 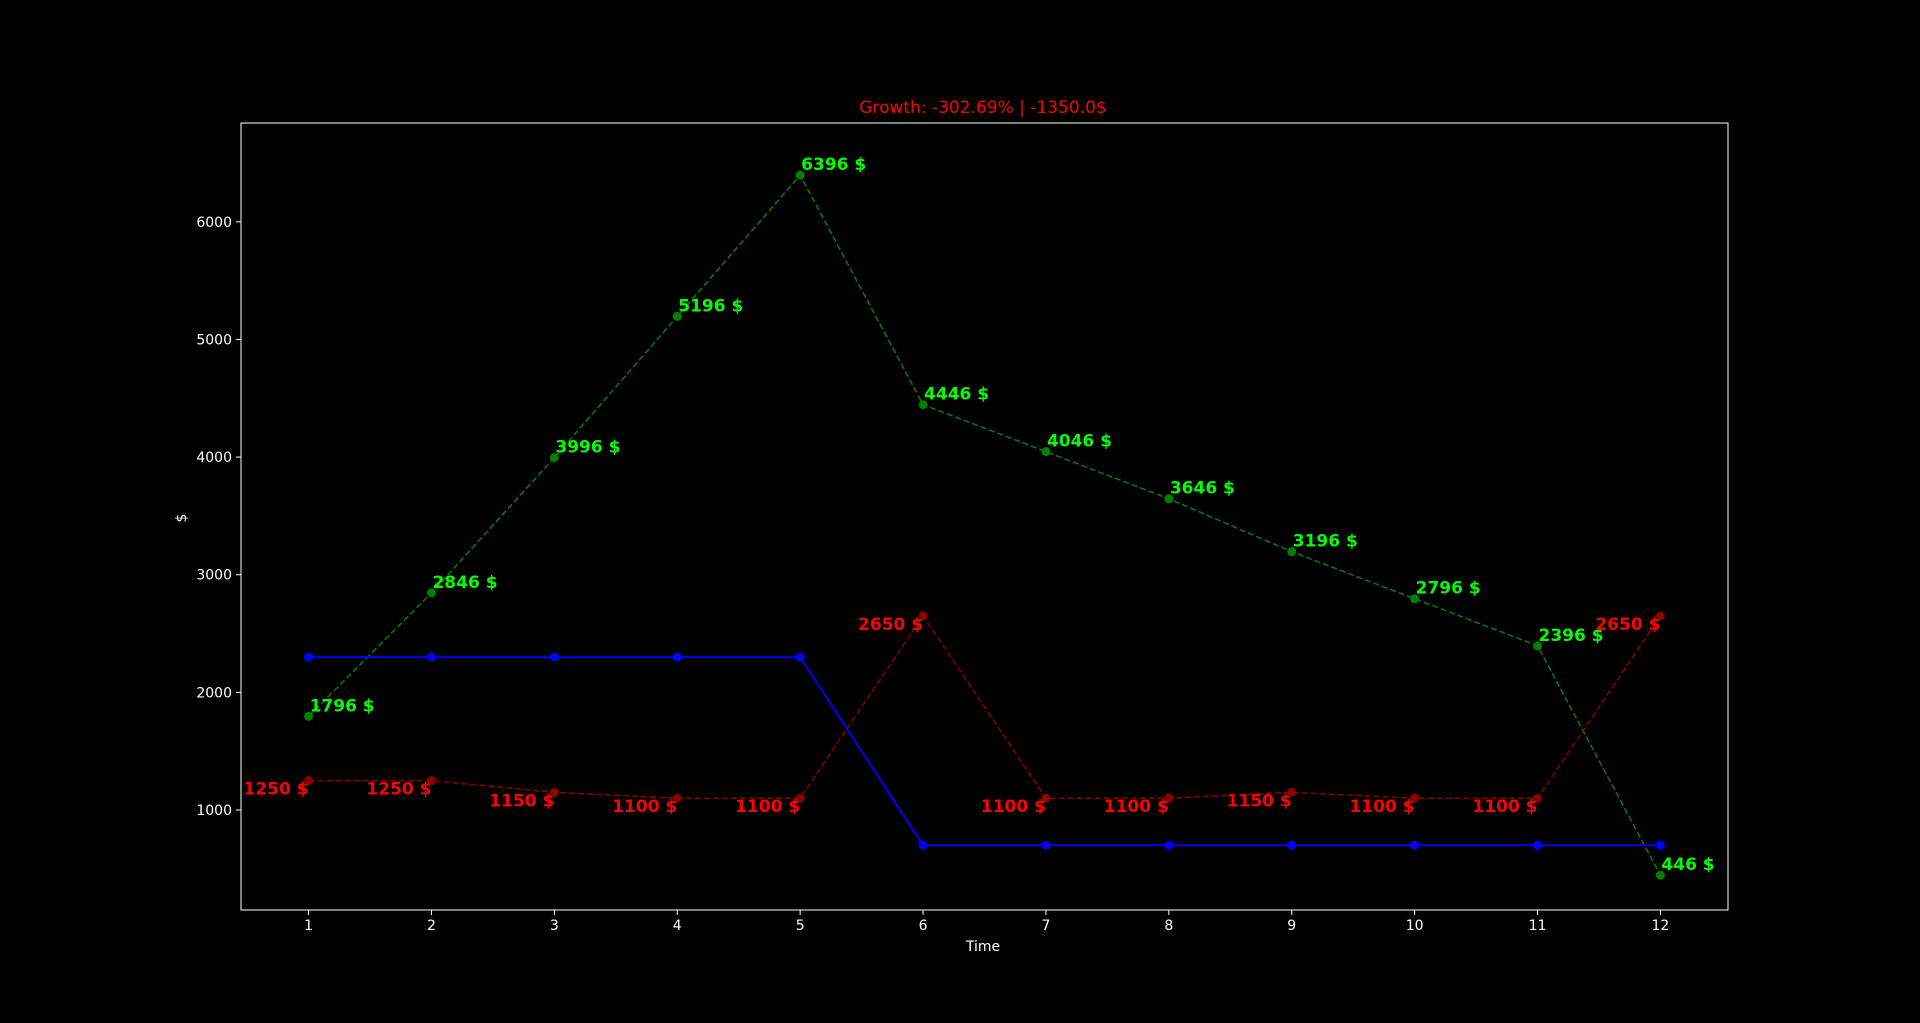 I want to click on chart-title: Growth: -302.69% | -1350.0$, so click(x=982, y=108).